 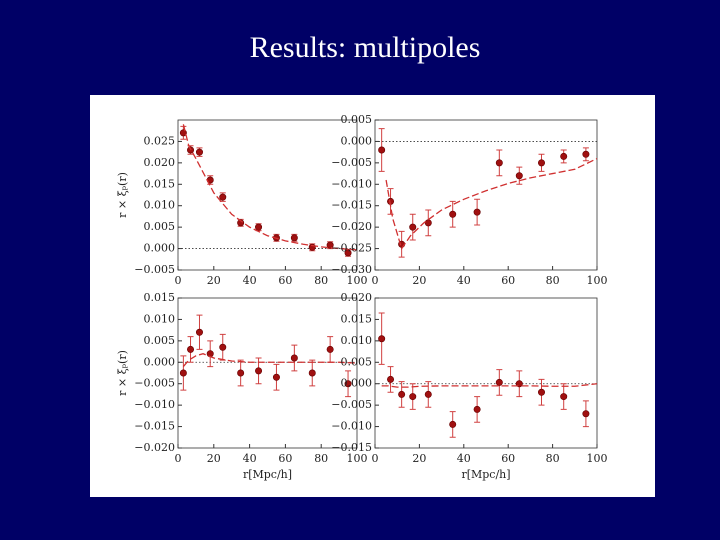 I want to click on y-tick-label: −0.025, so click(x=351, y=248).